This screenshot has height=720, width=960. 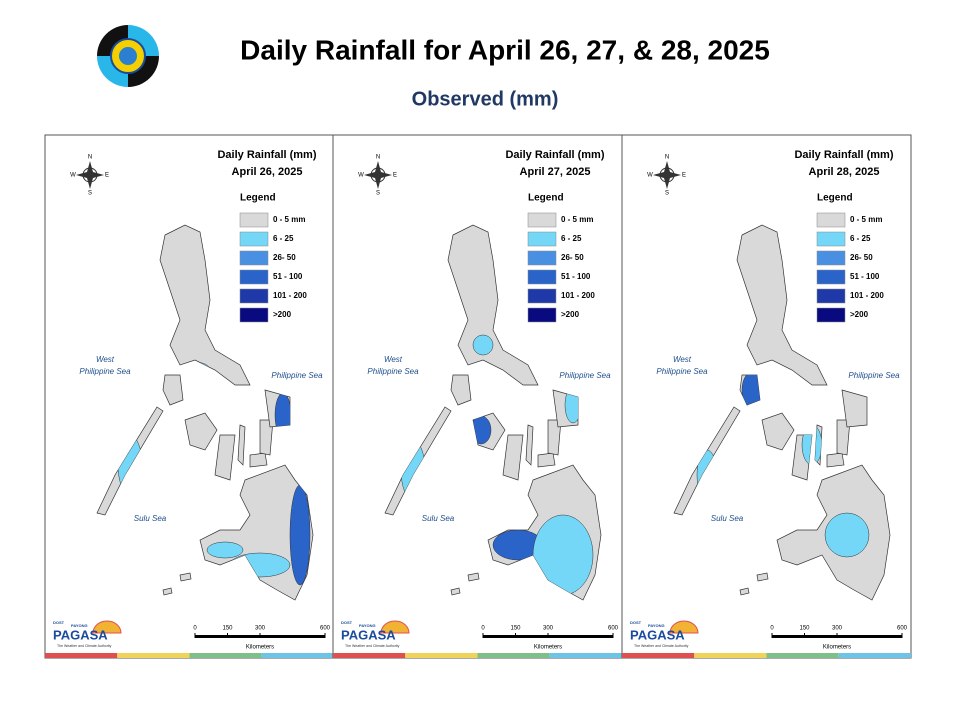 I want to click on umbrella, so click(x=107, y=627).